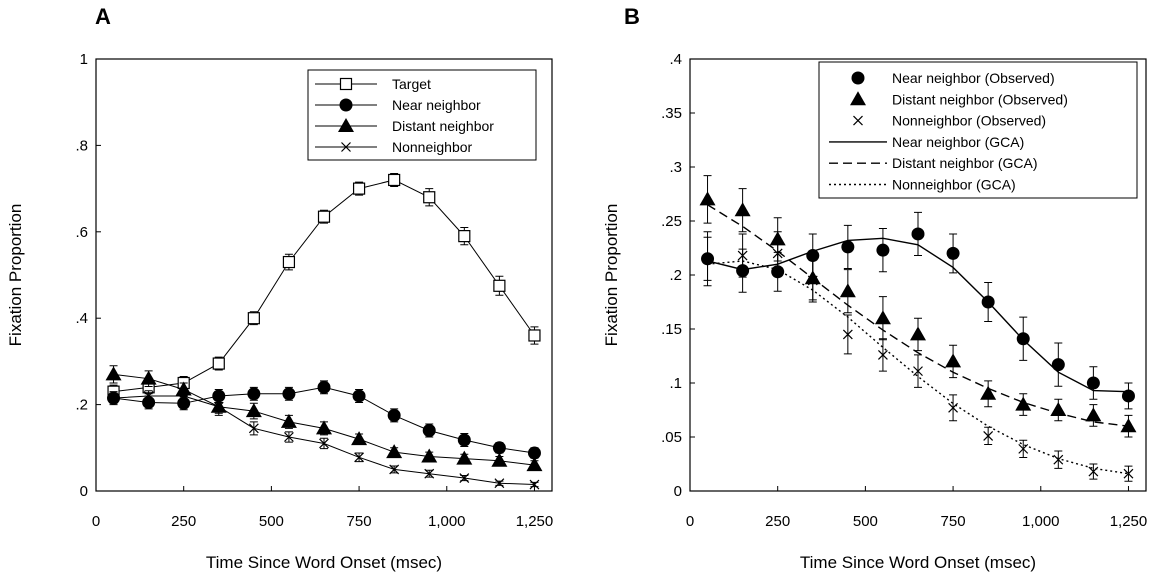 The image size is (1153, 578). I want to click on panel-a-legend-item: Nonneighbor, so click(394, 147).